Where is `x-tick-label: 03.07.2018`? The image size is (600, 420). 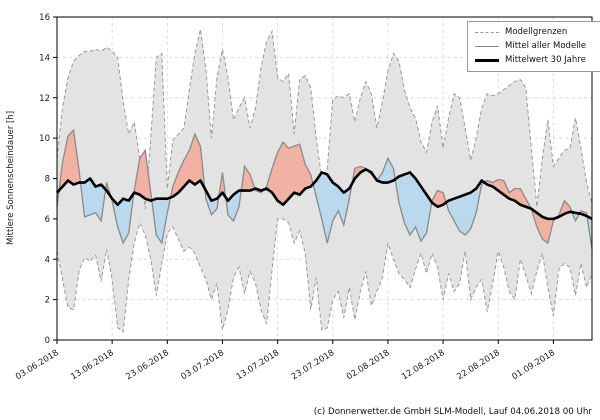 x-tick-label: 03.07.2018 is located at coordinates (202, 365).